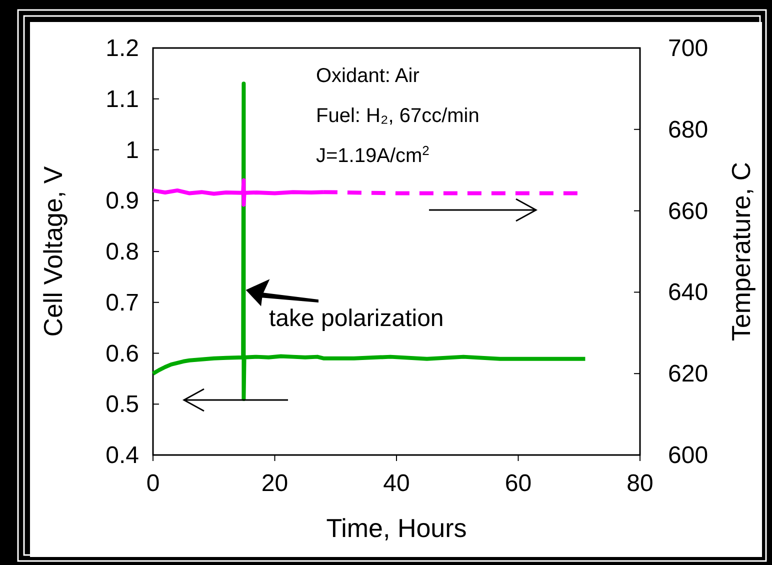  I want to click on x-axis-title: Time, Hours, so click(396, 528).